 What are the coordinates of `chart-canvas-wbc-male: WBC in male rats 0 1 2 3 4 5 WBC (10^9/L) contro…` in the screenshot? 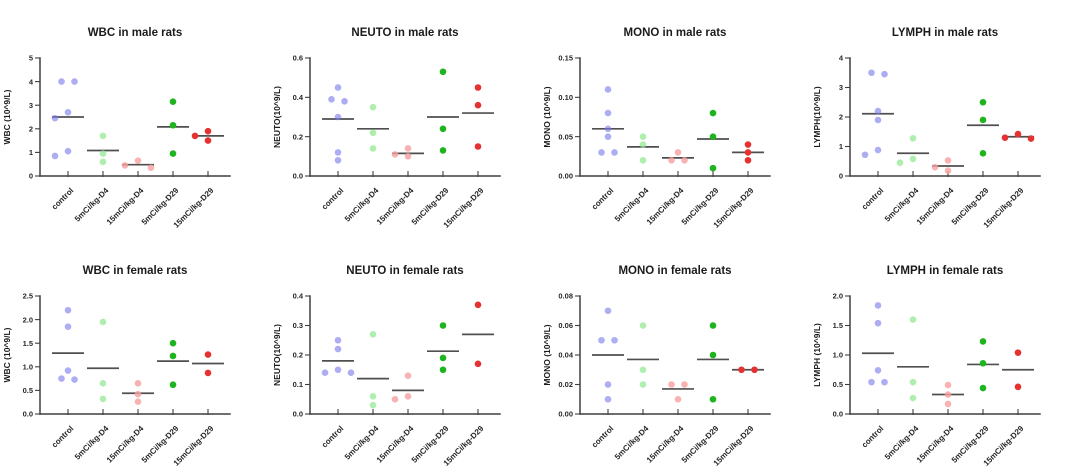 It's located at (116, 128).